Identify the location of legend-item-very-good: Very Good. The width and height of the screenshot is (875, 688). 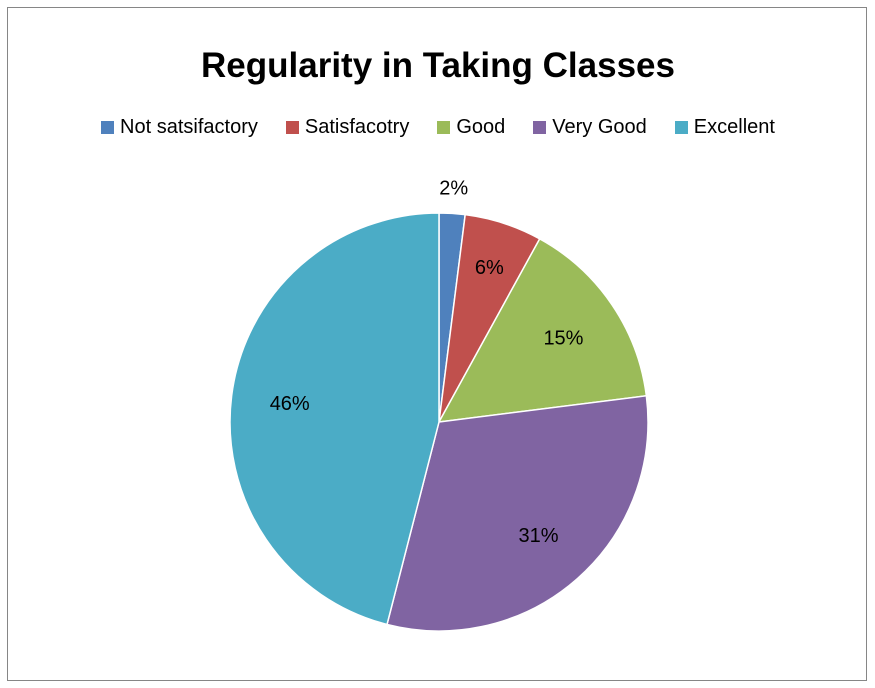
(590, 127).